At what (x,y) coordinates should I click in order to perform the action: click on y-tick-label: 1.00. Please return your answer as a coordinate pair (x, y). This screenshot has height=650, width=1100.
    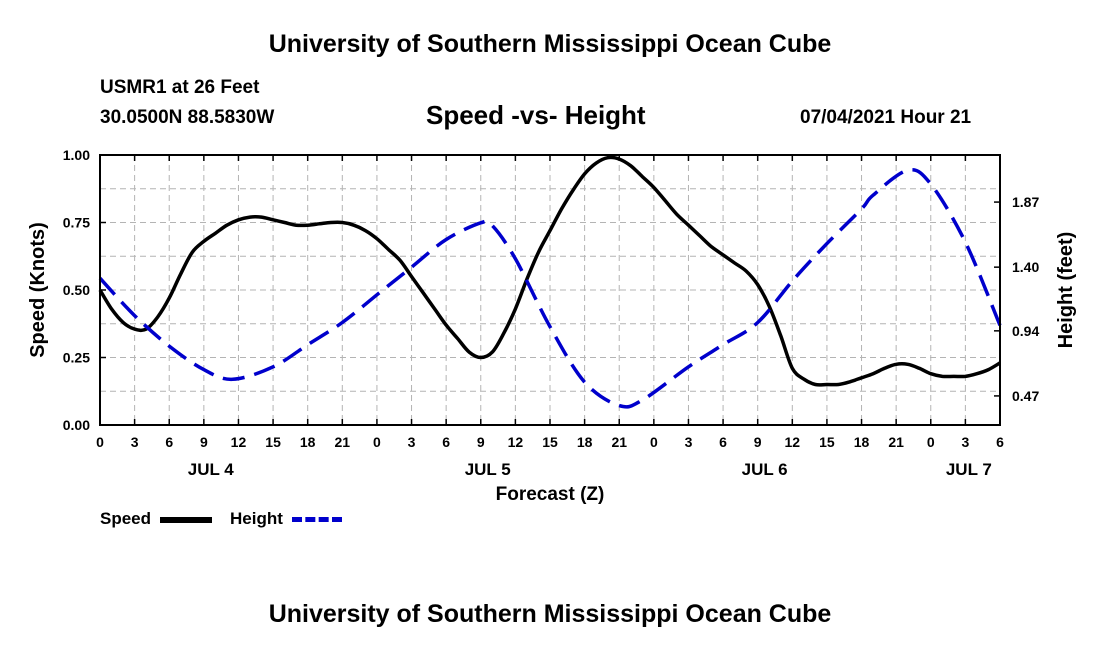
    Looking at the image, I should click on (76, 155).